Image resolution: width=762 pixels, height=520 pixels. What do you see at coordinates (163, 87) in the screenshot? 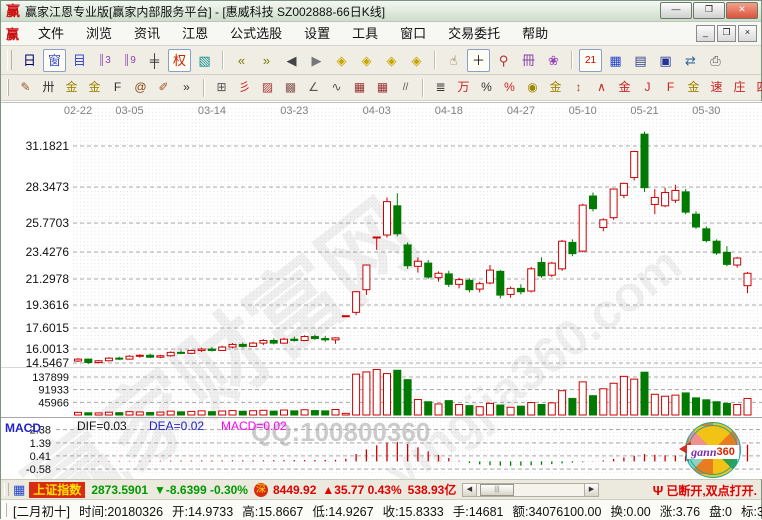
I see `pen-measure-icon: ✐` at bounding box center [163, 87].